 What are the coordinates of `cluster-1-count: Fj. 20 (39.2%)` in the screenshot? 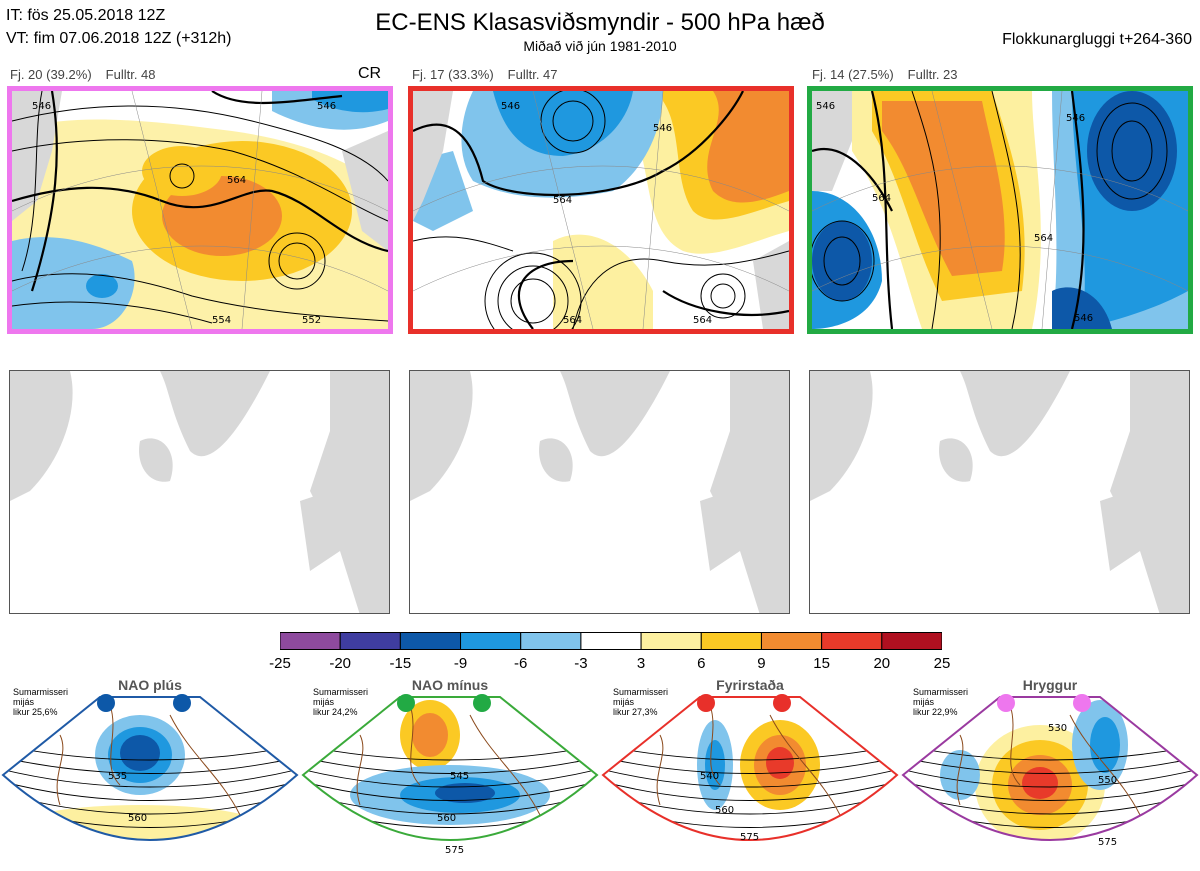 It's located at (51, 74).